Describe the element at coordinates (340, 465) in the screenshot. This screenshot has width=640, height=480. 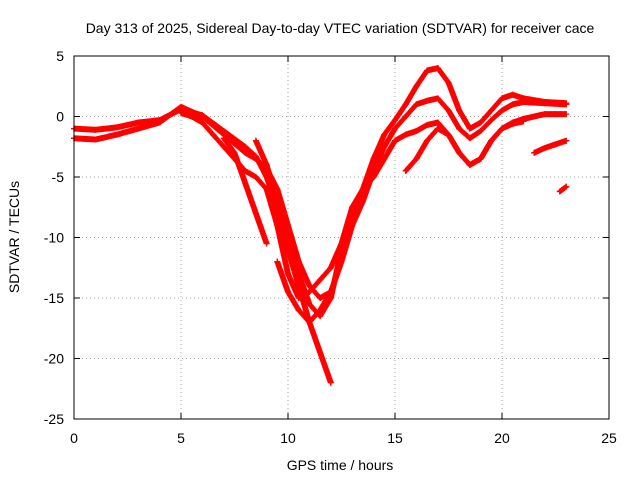
I see `x-axis-label: GPS time / hours` at that location.